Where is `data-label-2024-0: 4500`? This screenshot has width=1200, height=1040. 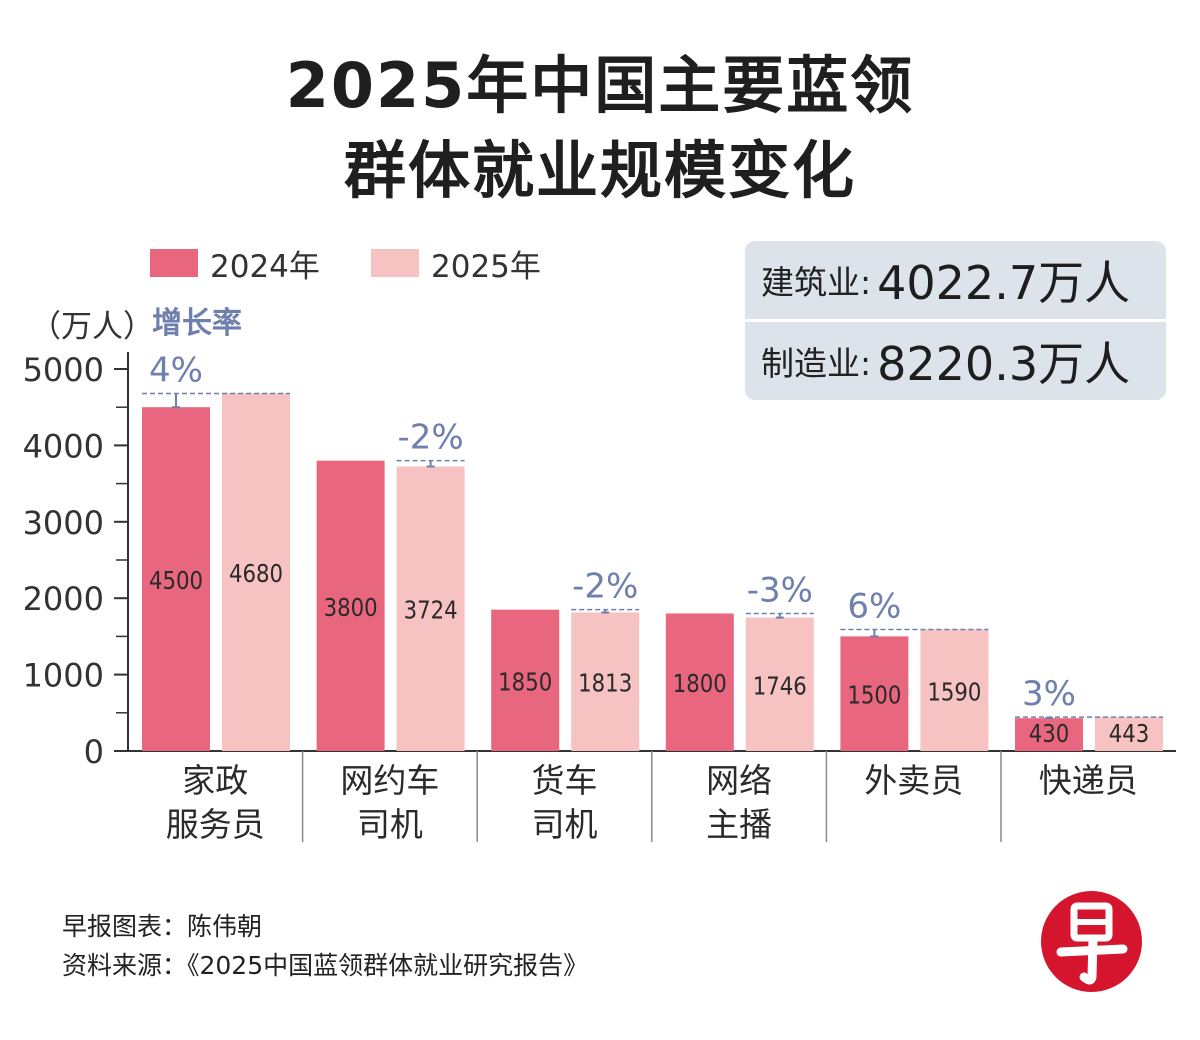
data-label-2024-0: 4500 is located at coordinates (176, 580).